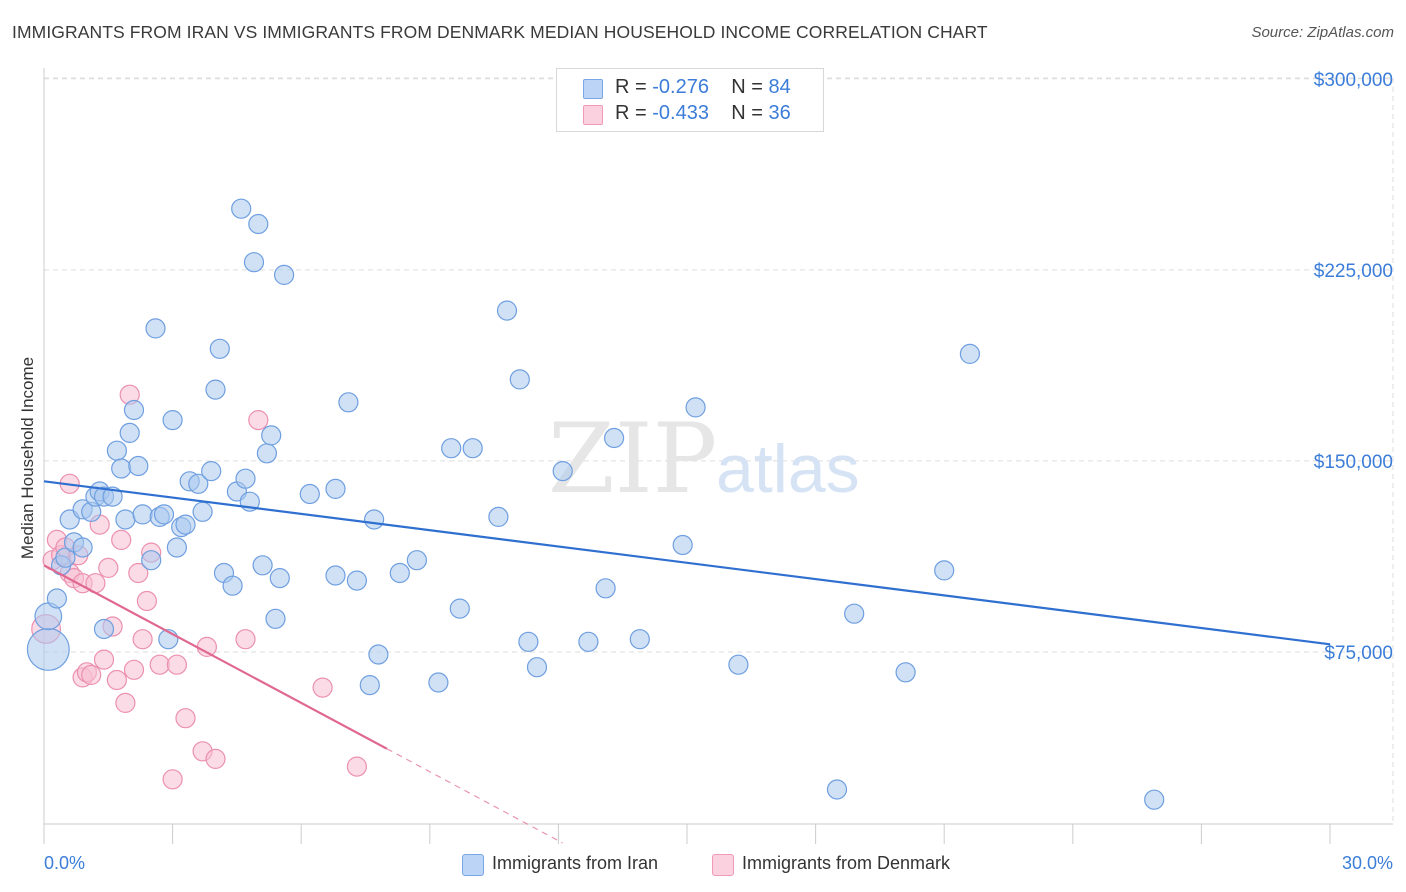 This screenshot has height=892, width=1406. I want to click on y-tick-labels: $75,000 $150,000 $225,000 $300,000, so click(1353, 367).